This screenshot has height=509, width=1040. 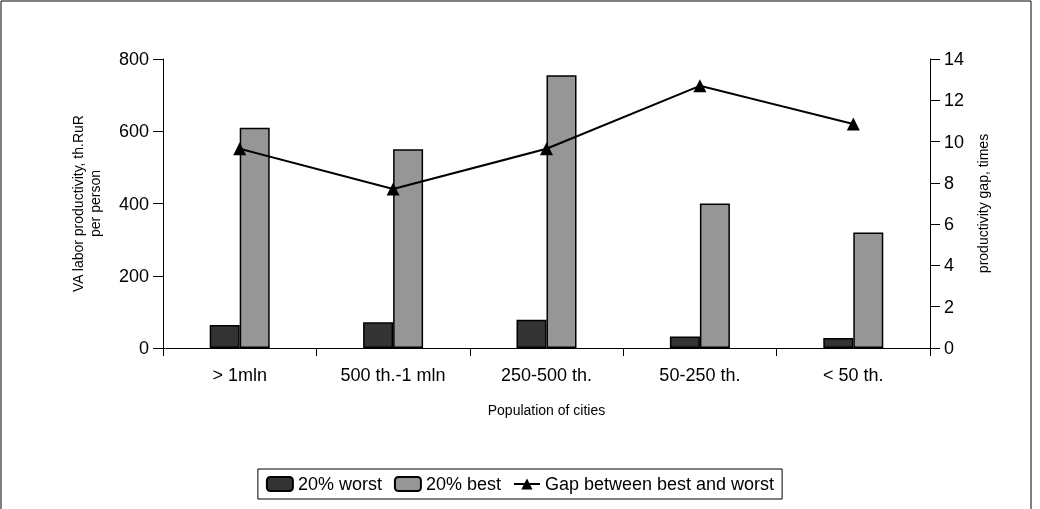 I want to click on y2-tick-label: 12, so click(x=954, y=100).